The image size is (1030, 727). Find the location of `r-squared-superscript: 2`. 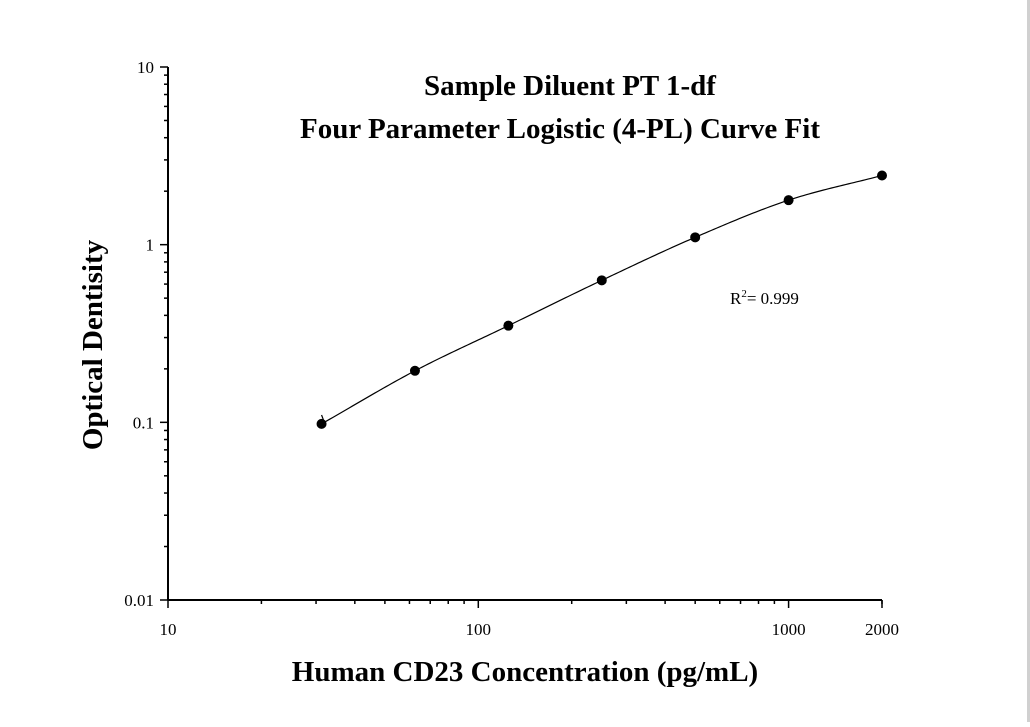

r-squared-superscript: 2 is located at coordinates (744, 294).